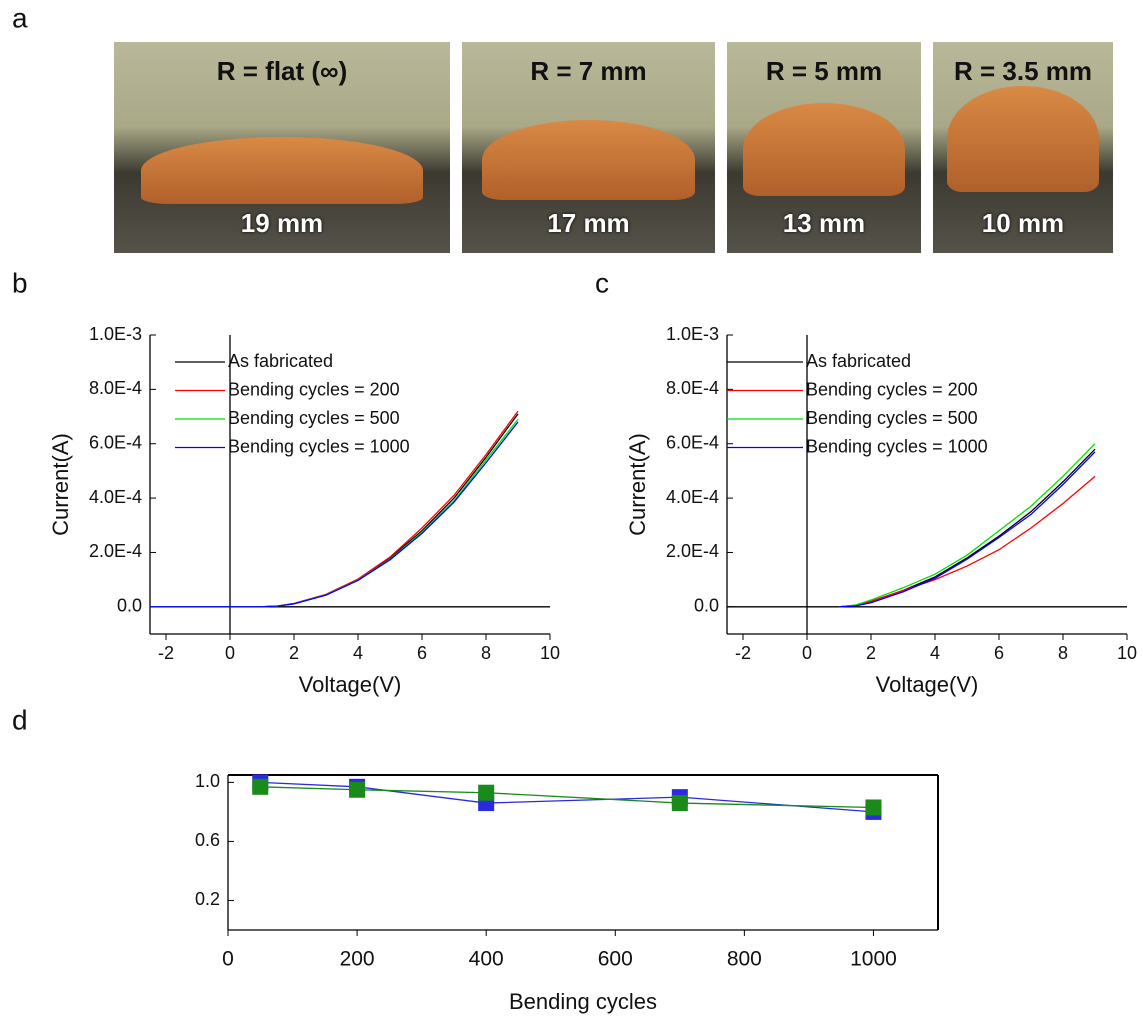 The height and width of the screenshot is (1019, 1143). Describe the element at coordinates (282, 223) in the screenshot. I see `length-label: 19 mm` at that location.